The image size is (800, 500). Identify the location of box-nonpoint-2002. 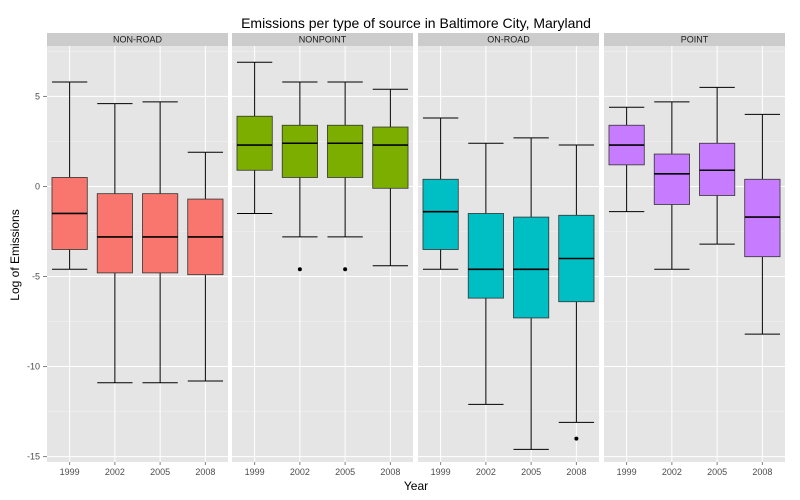
(299, 176).